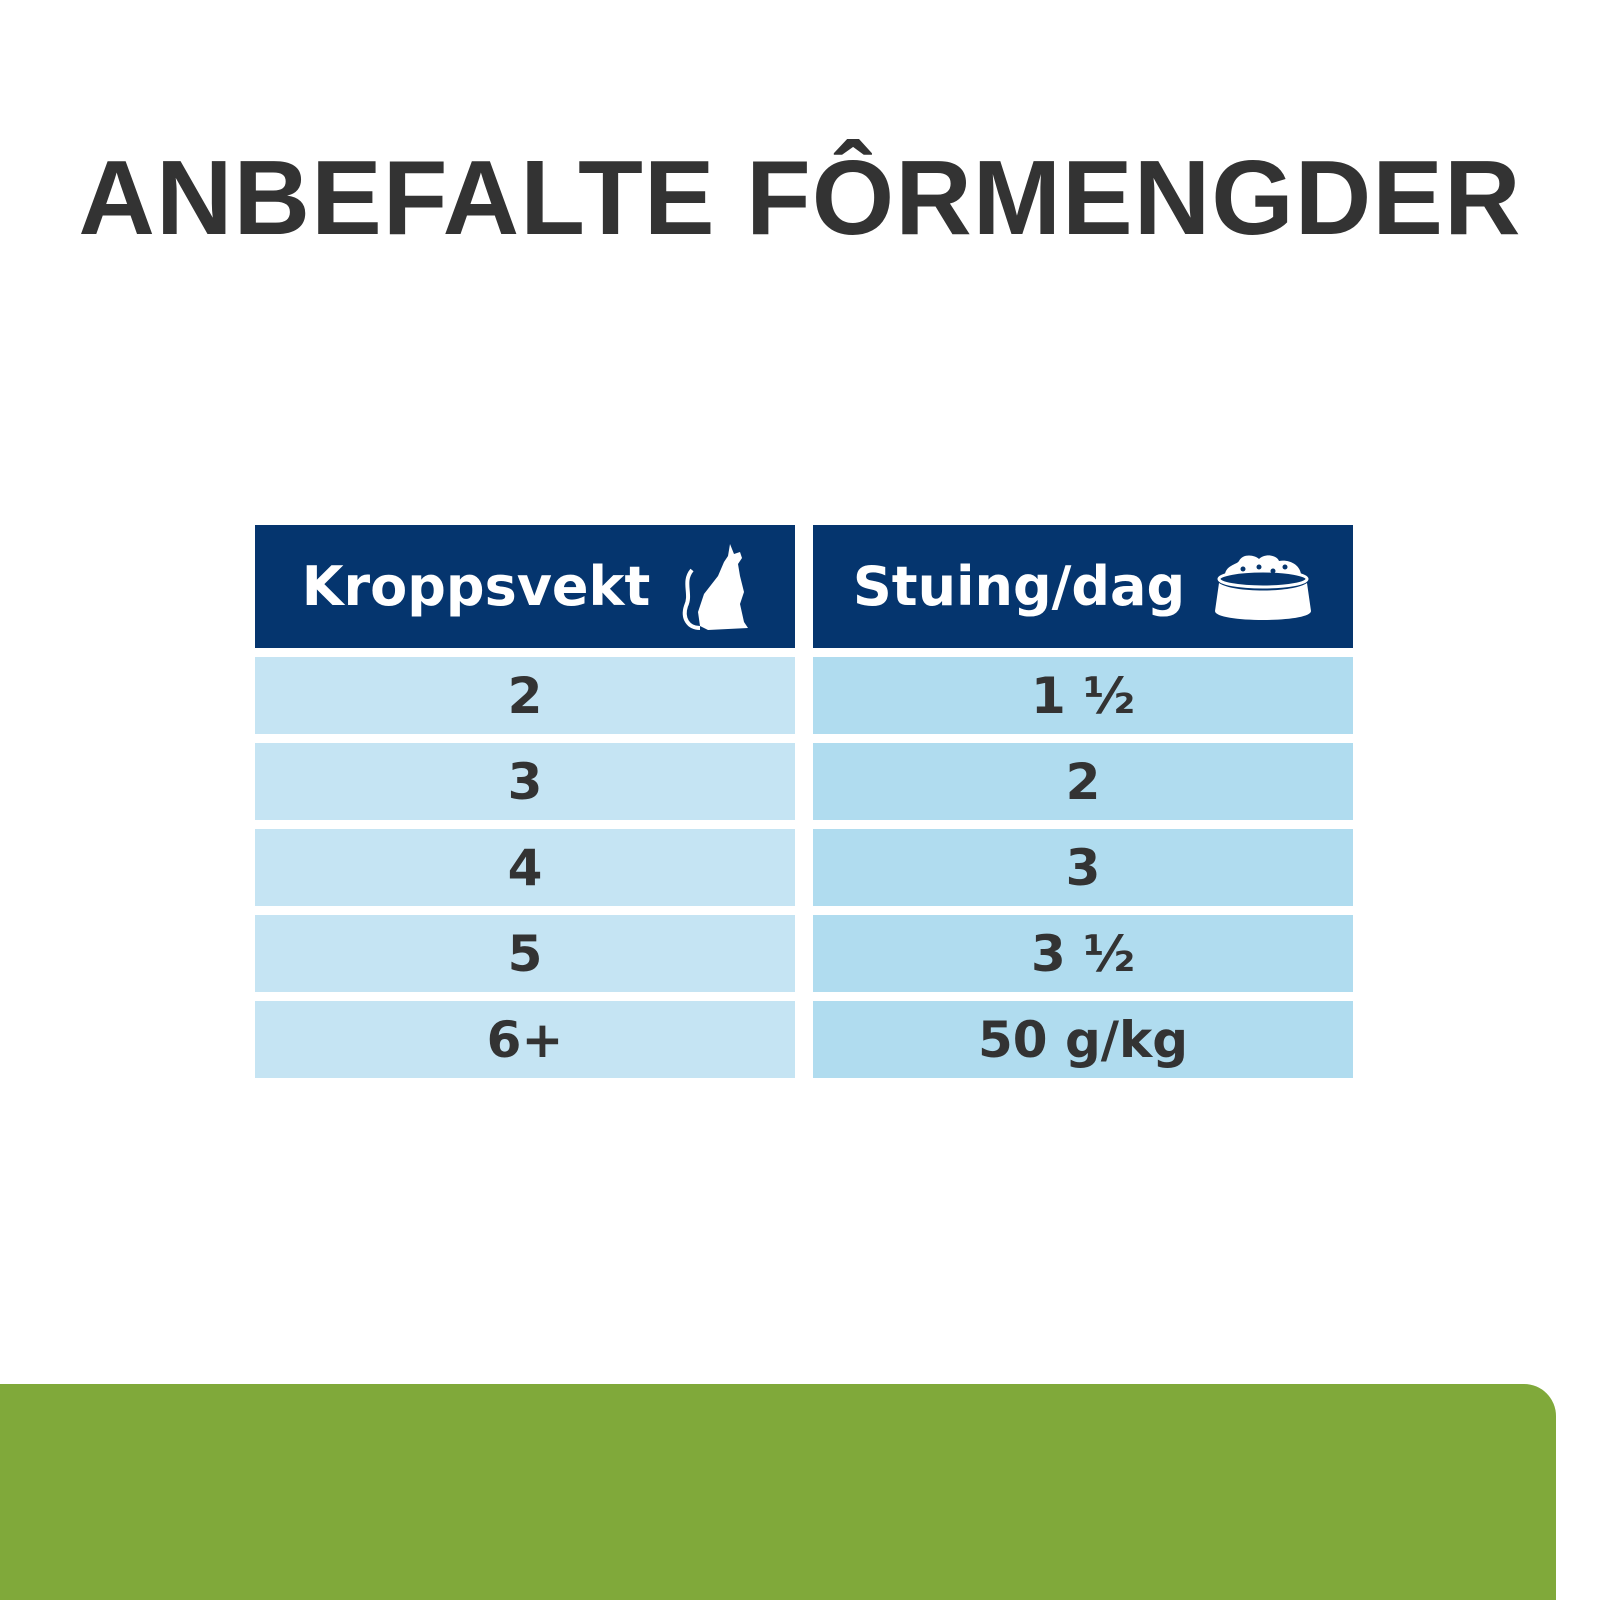 This screenshot has height=1600, width=1600. I want to click on body-weight-cell: 3, so click(525, 781).